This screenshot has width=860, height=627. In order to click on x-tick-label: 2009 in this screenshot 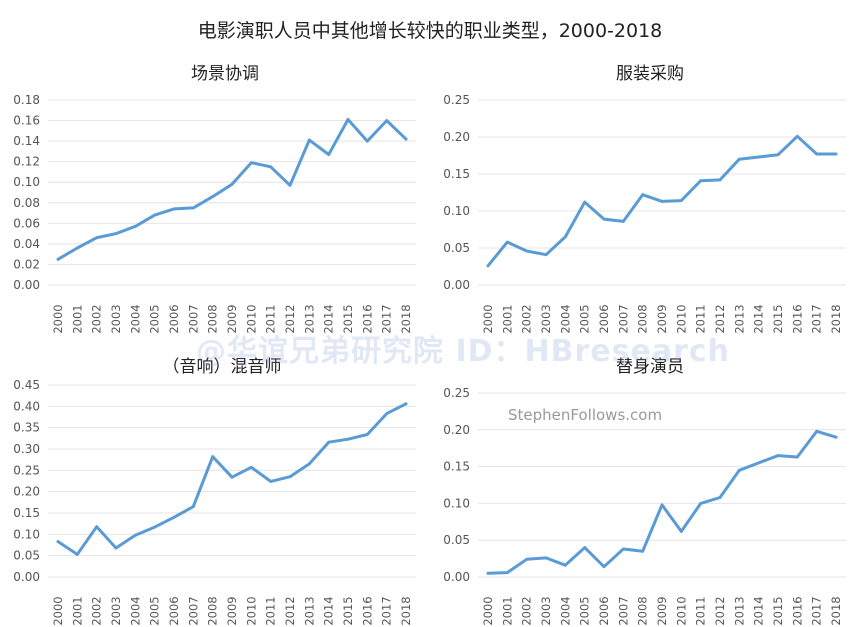, I will do `click(232, 610)`.